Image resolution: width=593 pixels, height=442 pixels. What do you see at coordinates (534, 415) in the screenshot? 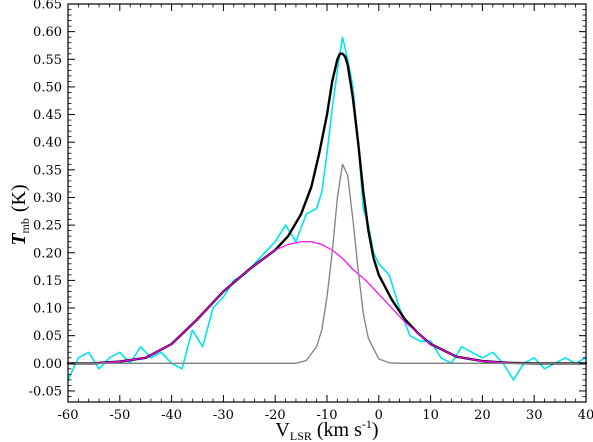
I see `x-tick-label: 30` at bounding box center [534, 415].